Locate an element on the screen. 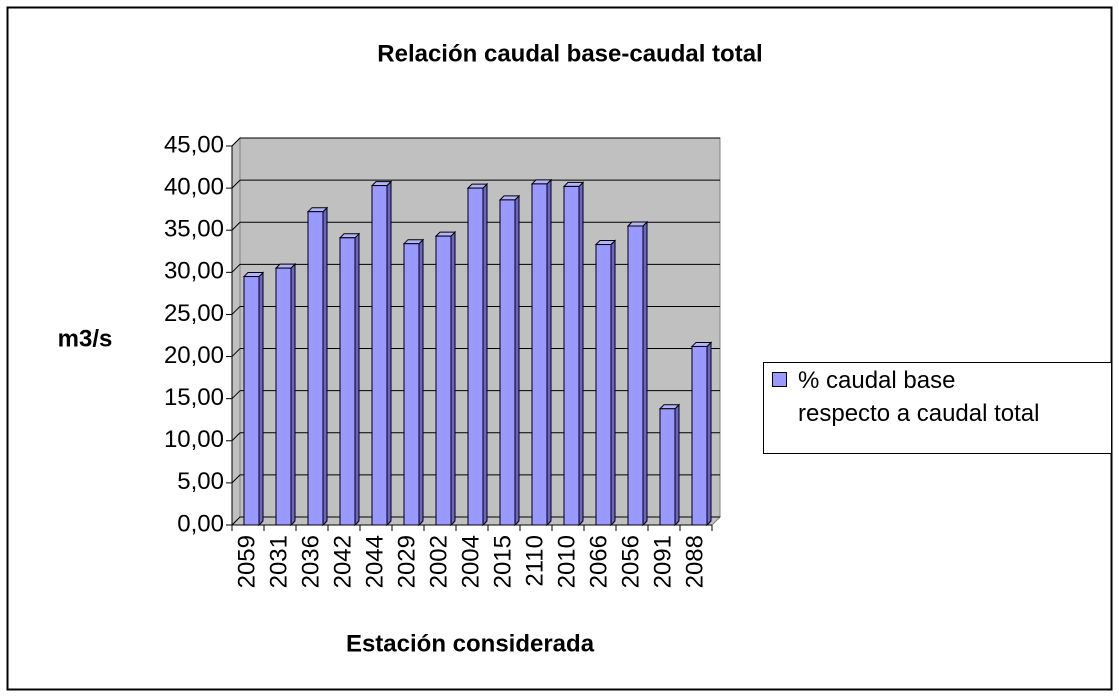 The width and height of the screenshot is (1119, 697). x-tick-label: 2015 is located at coordinates (502, 561).